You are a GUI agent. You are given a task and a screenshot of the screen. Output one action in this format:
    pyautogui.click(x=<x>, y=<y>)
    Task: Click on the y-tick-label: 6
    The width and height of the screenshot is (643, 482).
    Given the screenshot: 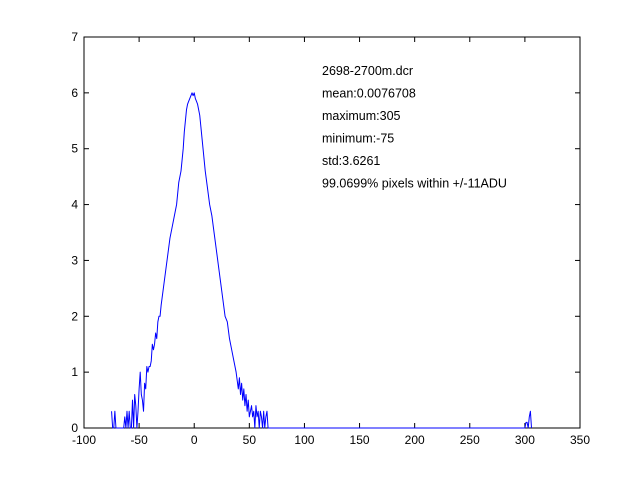 What is the action you would take?
    pyautogui.click(x=74, y=93)
    